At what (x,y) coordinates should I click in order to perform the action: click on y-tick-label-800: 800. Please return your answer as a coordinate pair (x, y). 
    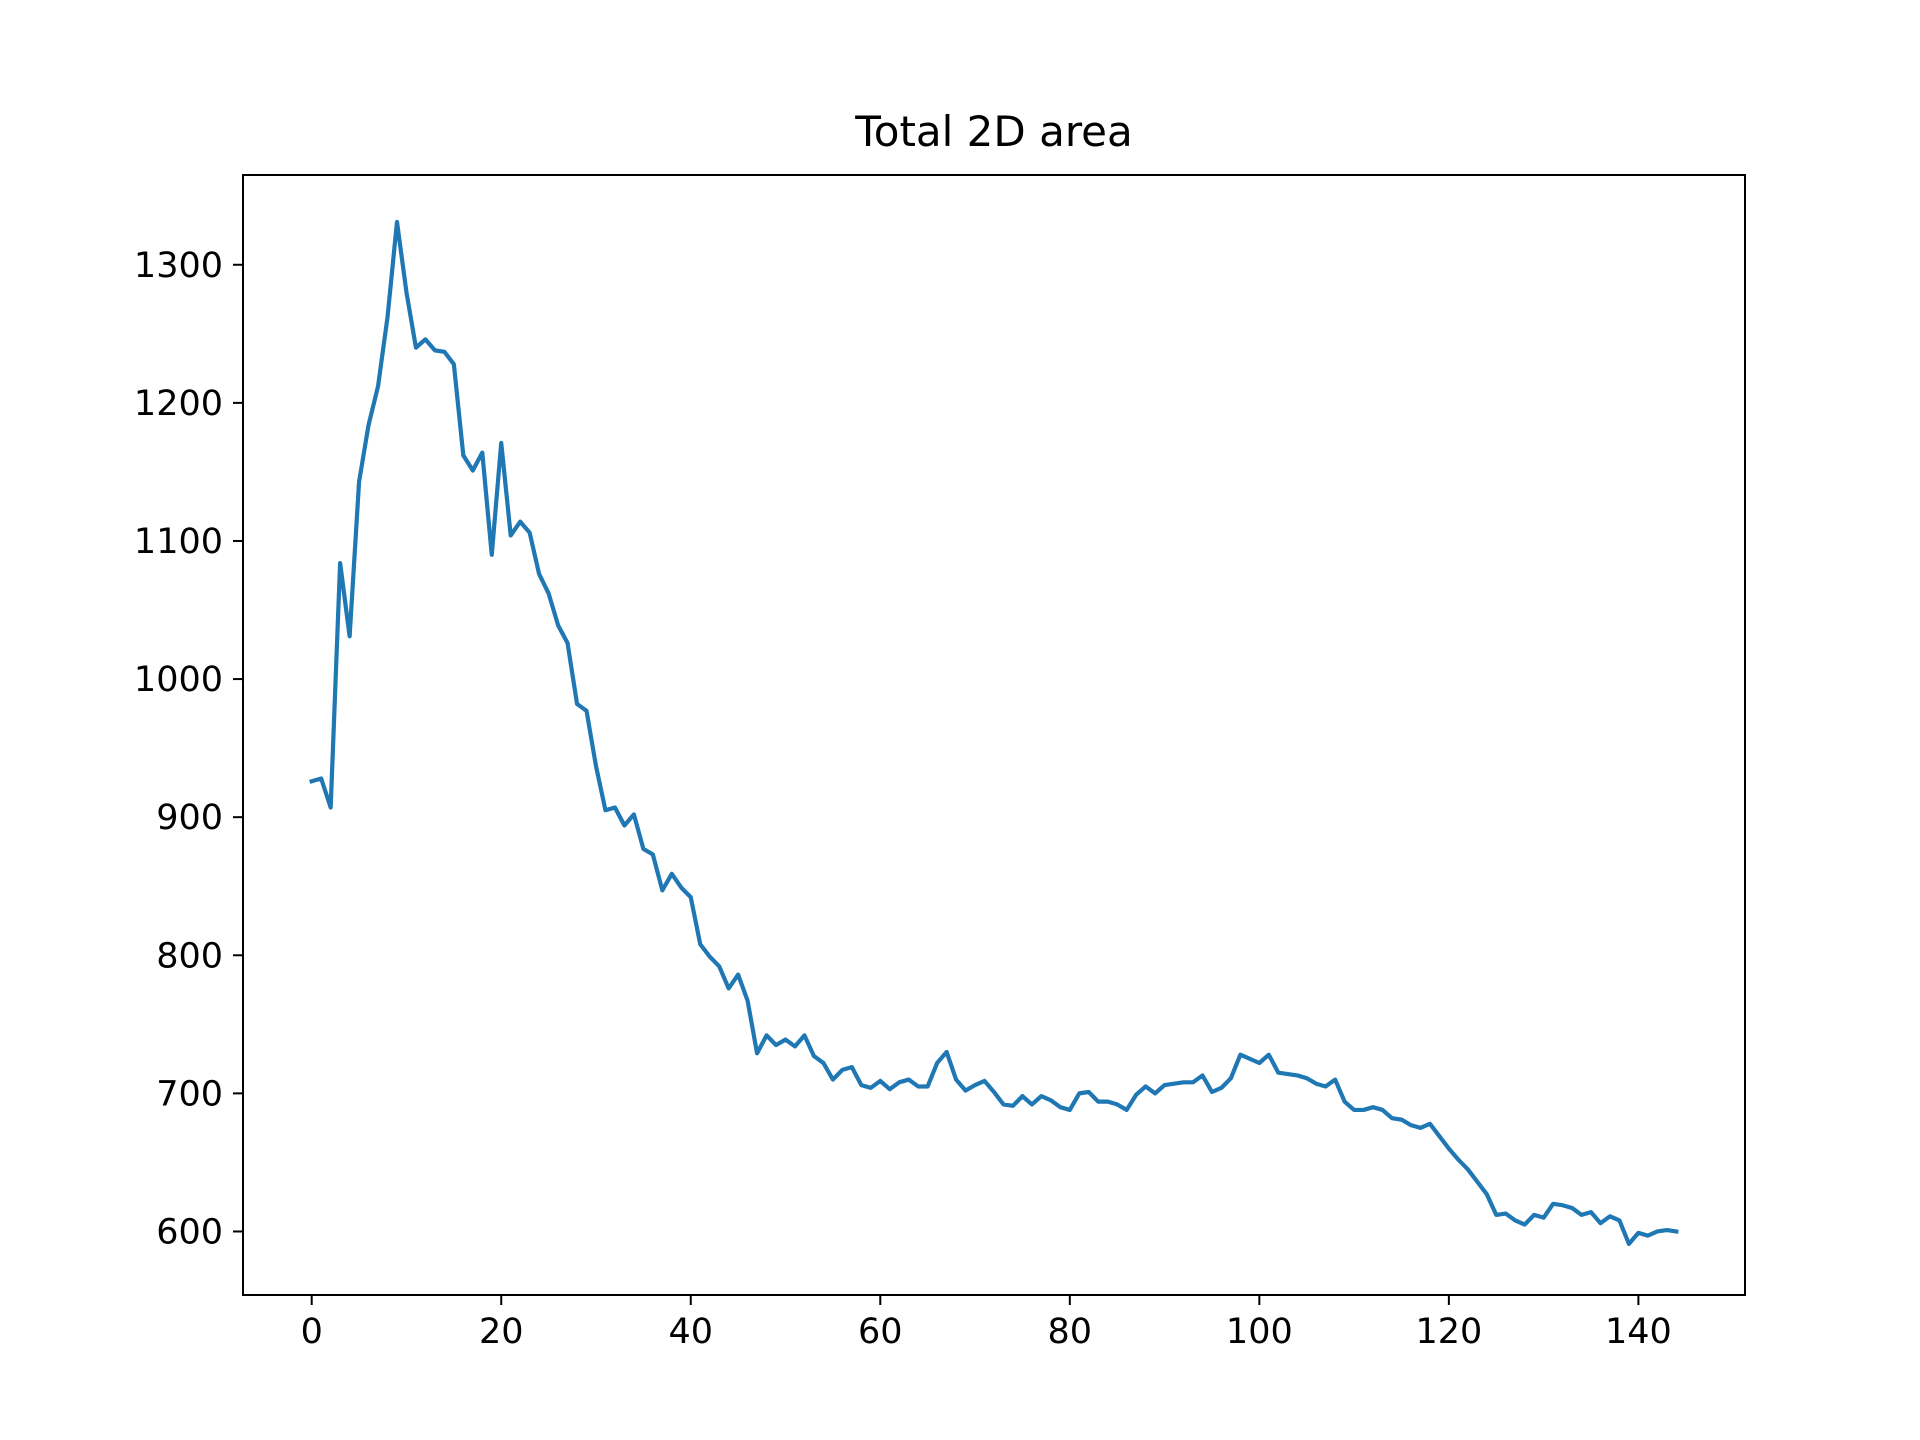
    Looking at the image, I should click on (189, 956).